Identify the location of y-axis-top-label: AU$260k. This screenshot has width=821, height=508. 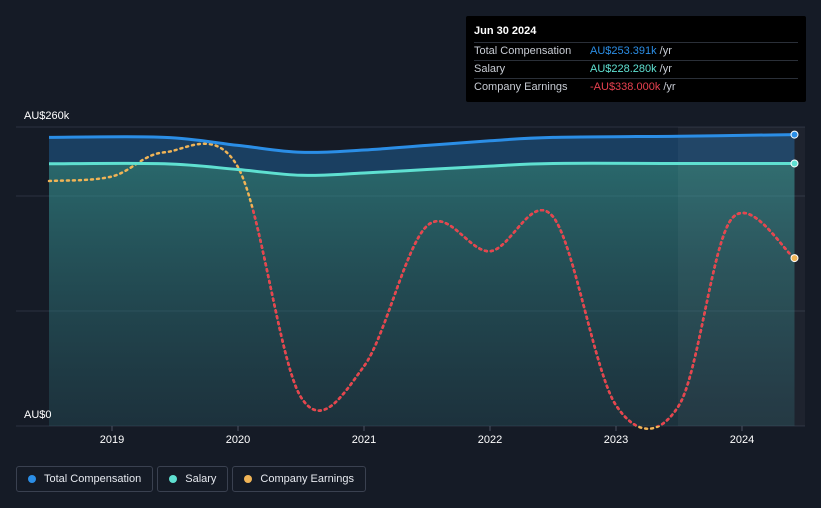
(47, 116).